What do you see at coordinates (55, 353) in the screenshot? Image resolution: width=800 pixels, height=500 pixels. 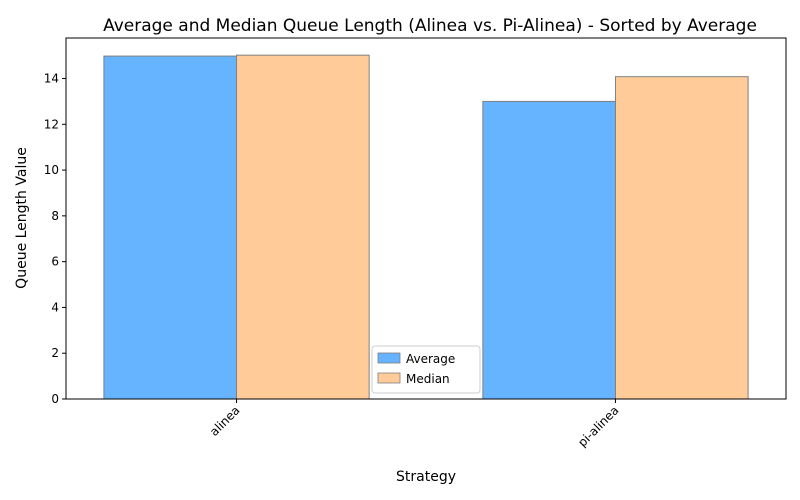 I see `y-tick-label: 2` at bounding box center [55, 353].